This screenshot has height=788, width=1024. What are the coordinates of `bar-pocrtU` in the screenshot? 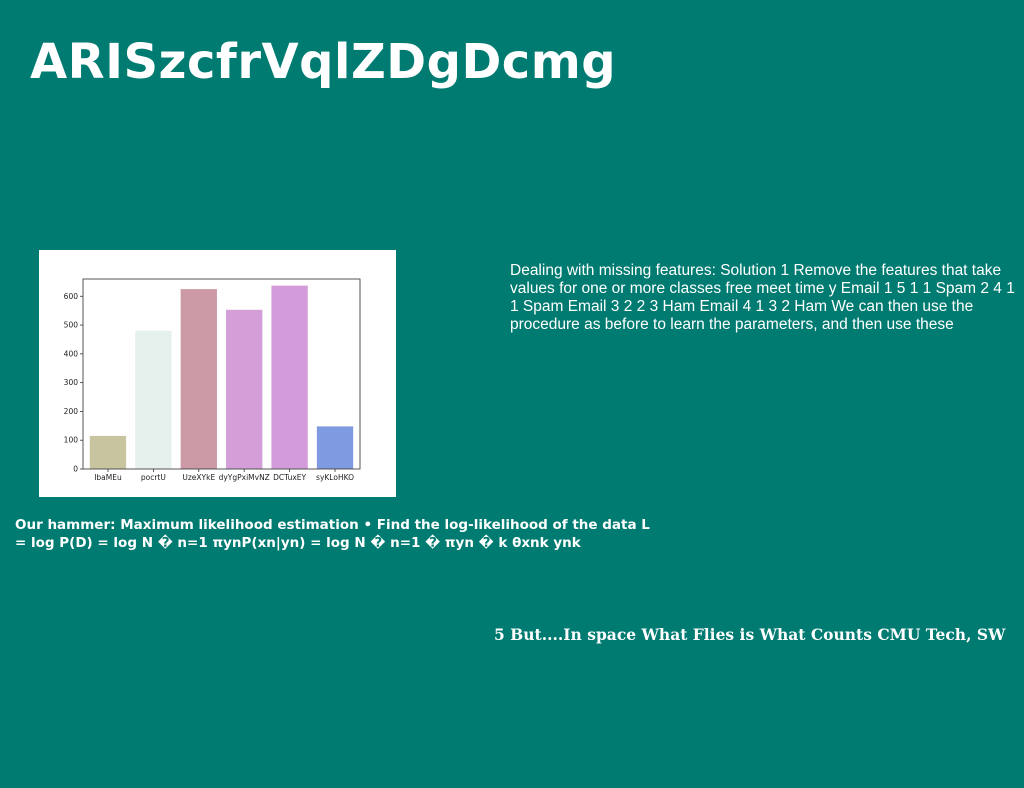 It's located at (153, 399).